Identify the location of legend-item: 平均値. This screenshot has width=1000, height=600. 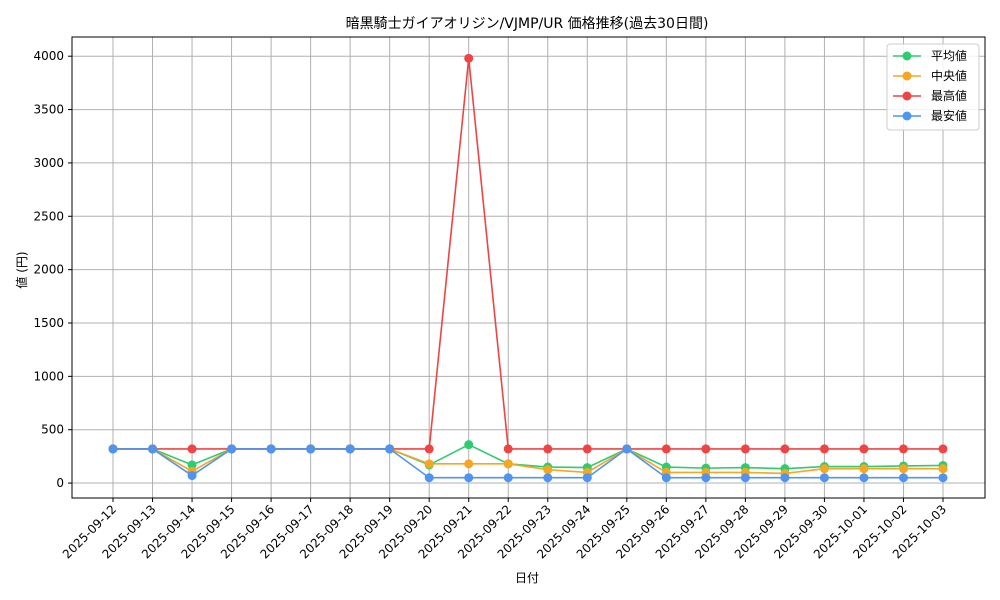
(930, 55).